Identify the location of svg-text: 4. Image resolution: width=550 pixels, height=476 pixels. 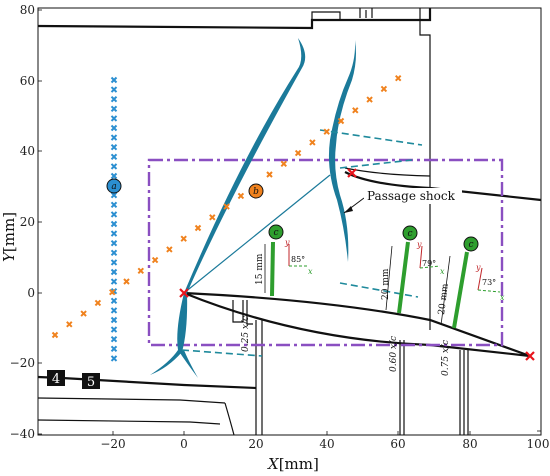
(56, 379).